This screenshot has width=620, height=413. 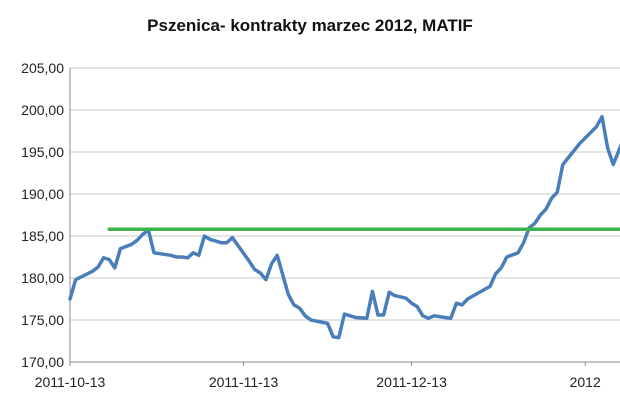 What do you see at coordinates (42, 278) in the screenshot?
I see `y-tick-label: 180,00` at bounding box center [42, 278].